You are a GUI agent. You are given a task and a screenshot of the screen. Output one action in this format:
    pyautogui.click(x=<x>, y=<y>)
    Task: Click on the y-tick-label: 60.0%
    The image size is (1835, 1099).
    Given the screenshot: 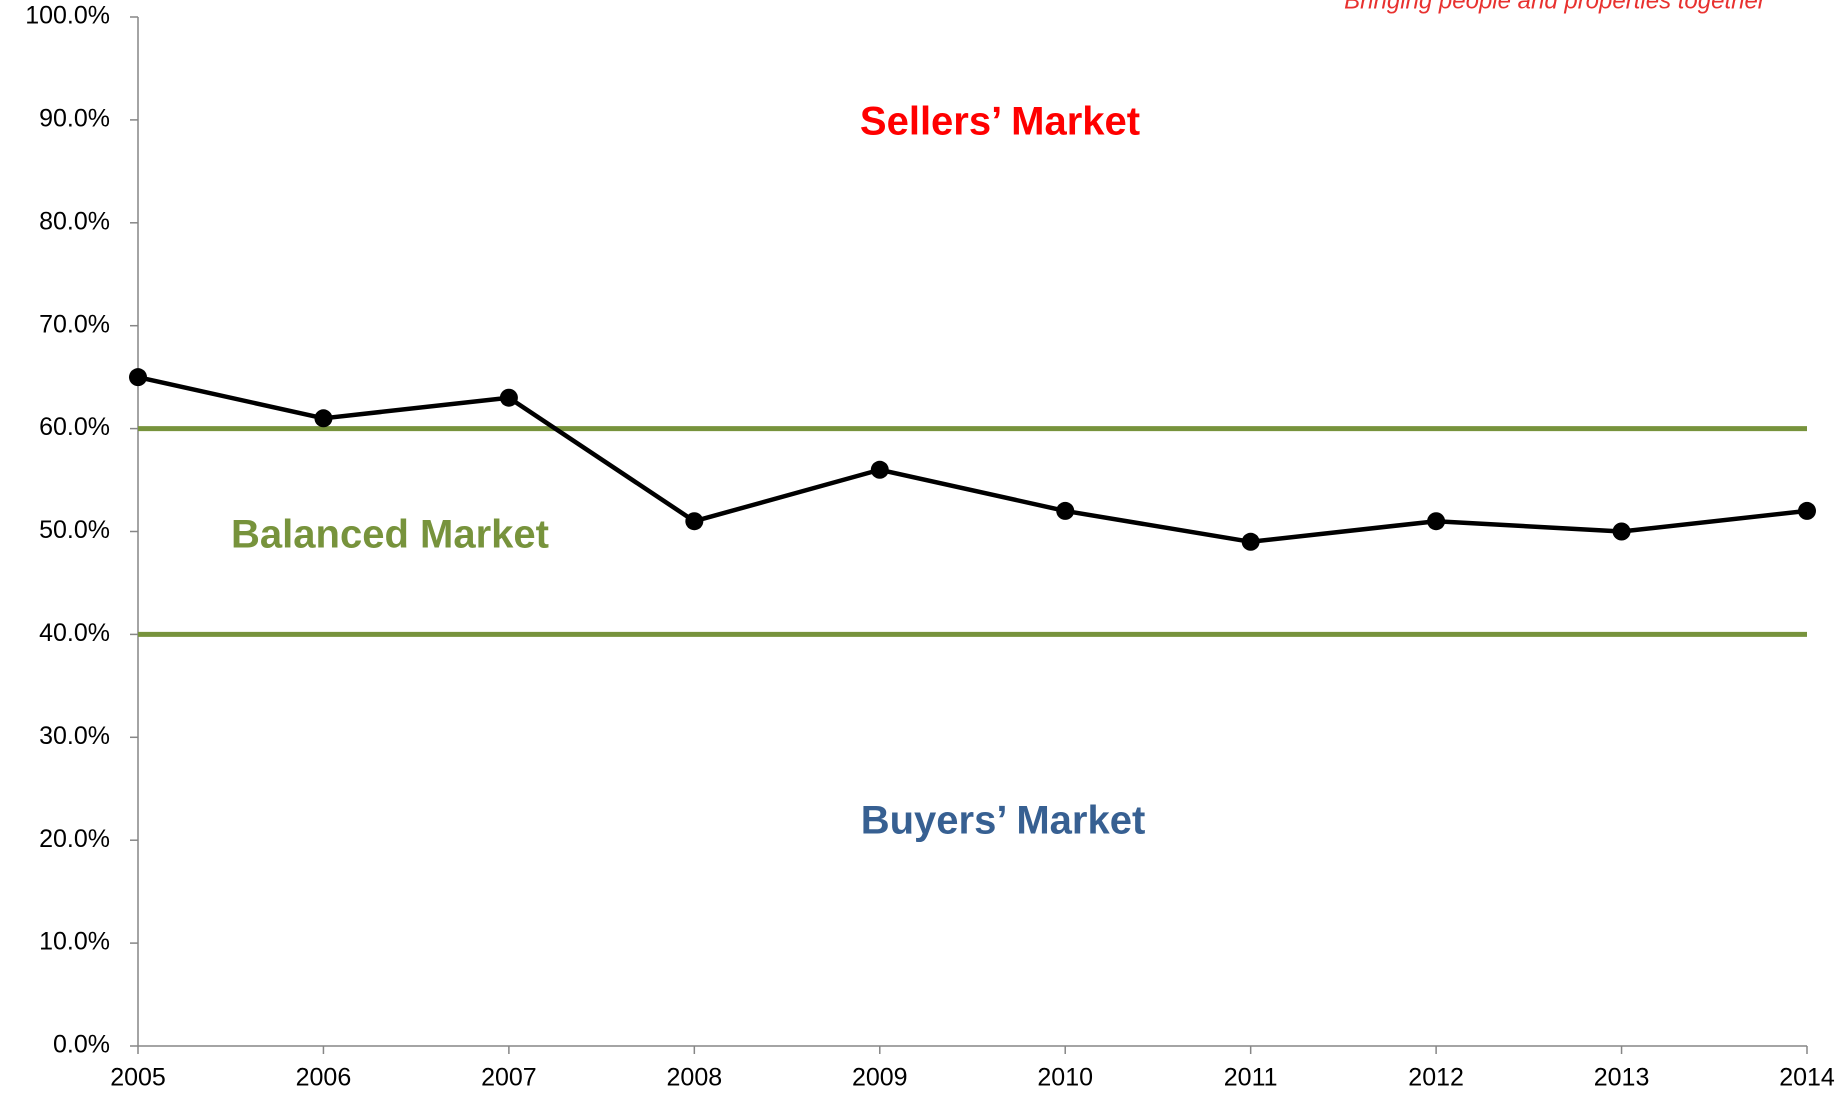 What is the action you would take?
    pyautogui.click(x=74, y=427)
    